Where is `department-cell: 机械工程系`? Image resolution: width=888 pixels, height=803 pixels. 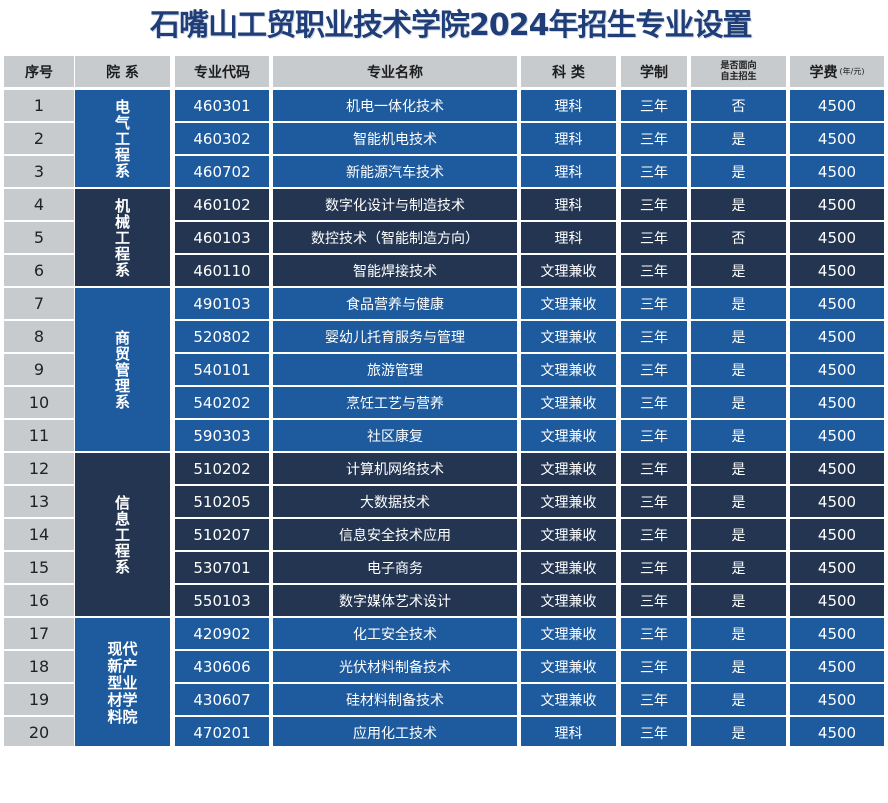 department-cell: 机械工程系 is located at coordinates (122, 237).